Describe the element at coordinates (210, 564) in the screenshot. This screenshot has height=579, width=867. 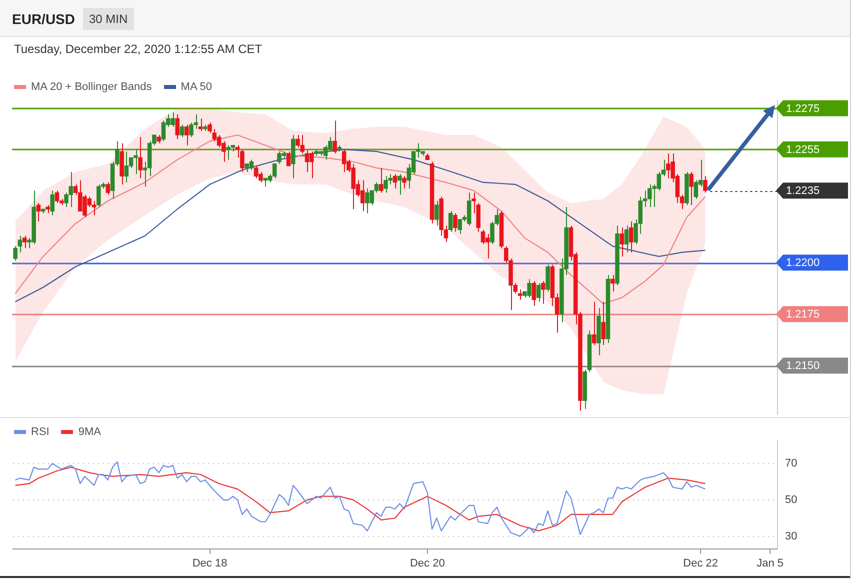
I see `x-tick-label: Dec 18` at that location.